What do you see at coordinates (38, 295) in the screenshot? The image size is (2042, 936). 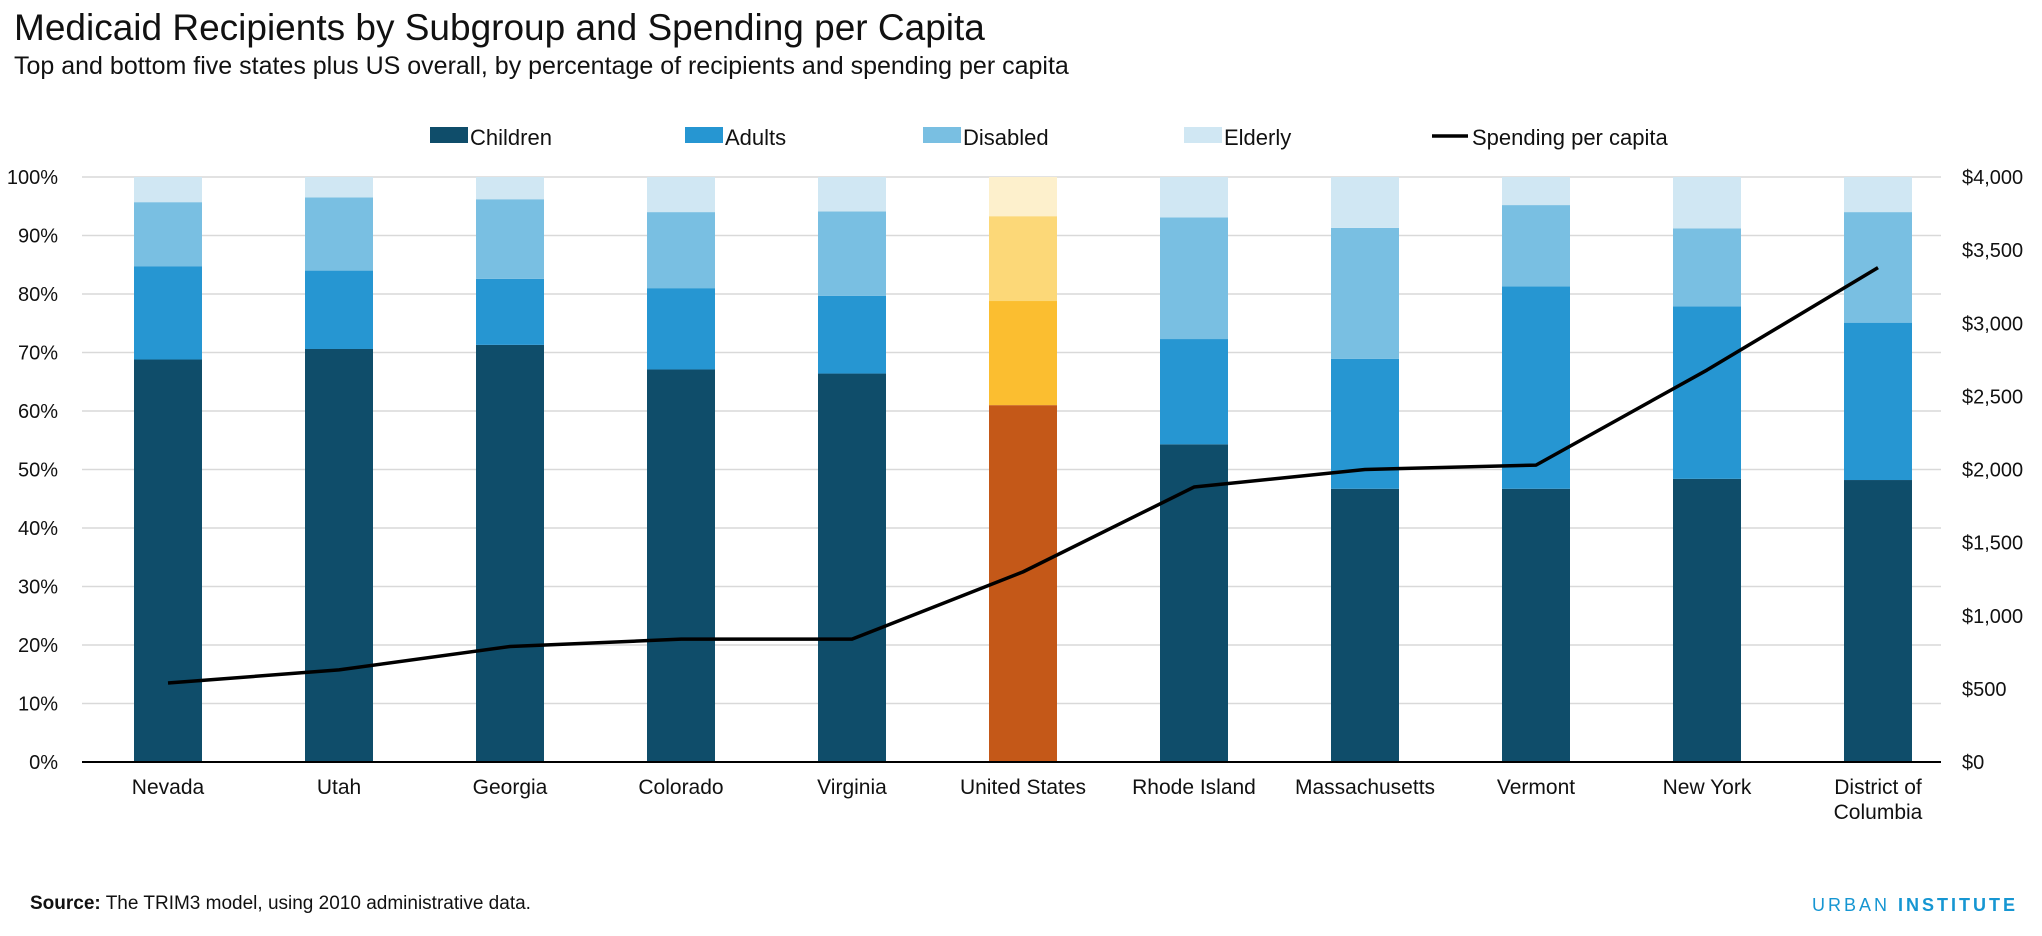 I see `y-left-tick-label: 80%` at bounding box center [38, 295].